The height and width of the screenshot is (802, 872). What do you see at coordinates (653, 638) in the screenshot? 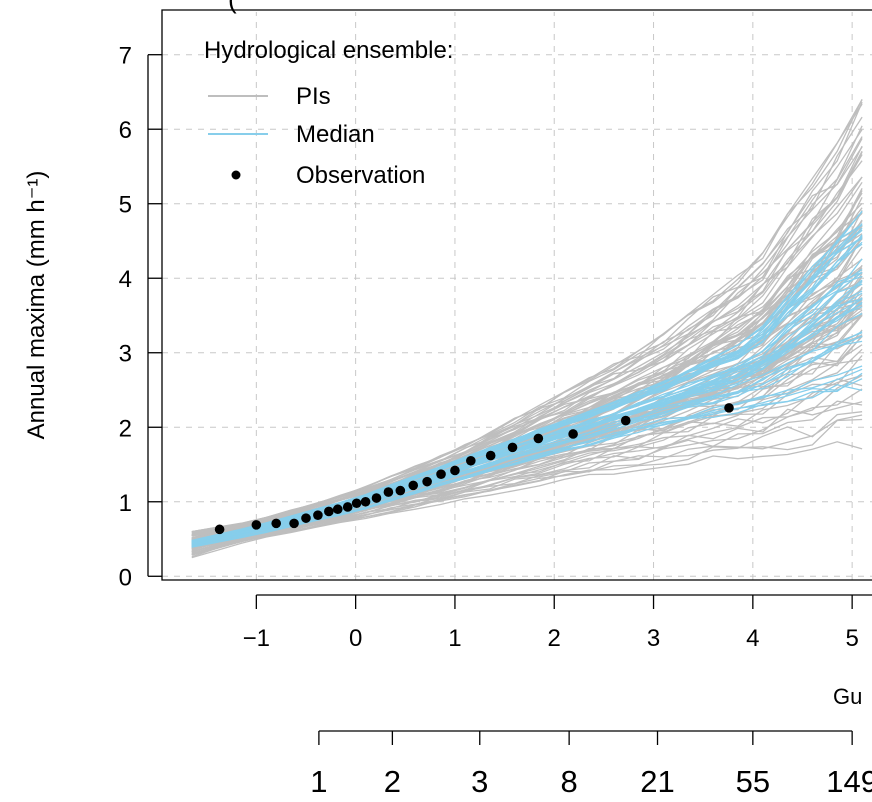
I see `x-tick-label-4: 3` at bounding box center [653, 638].